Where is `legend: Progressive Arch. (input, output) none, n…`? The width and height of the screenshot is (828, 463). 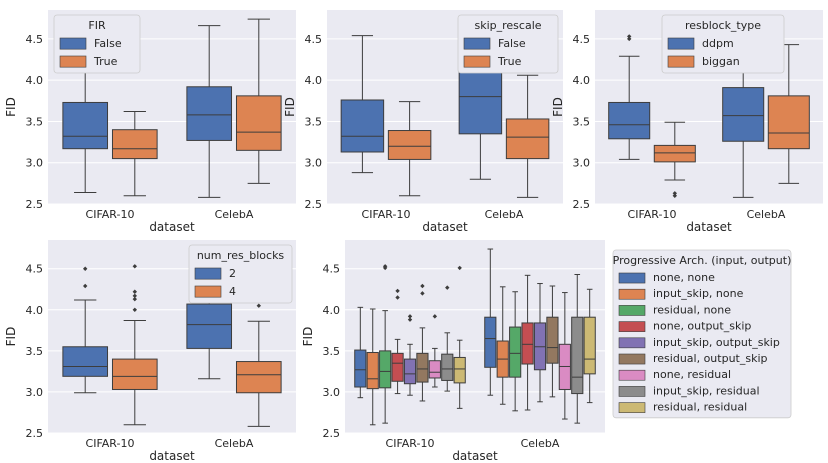 legend: Progressive Arch. (input, output) none, n… is located at coordinates (702, 334).